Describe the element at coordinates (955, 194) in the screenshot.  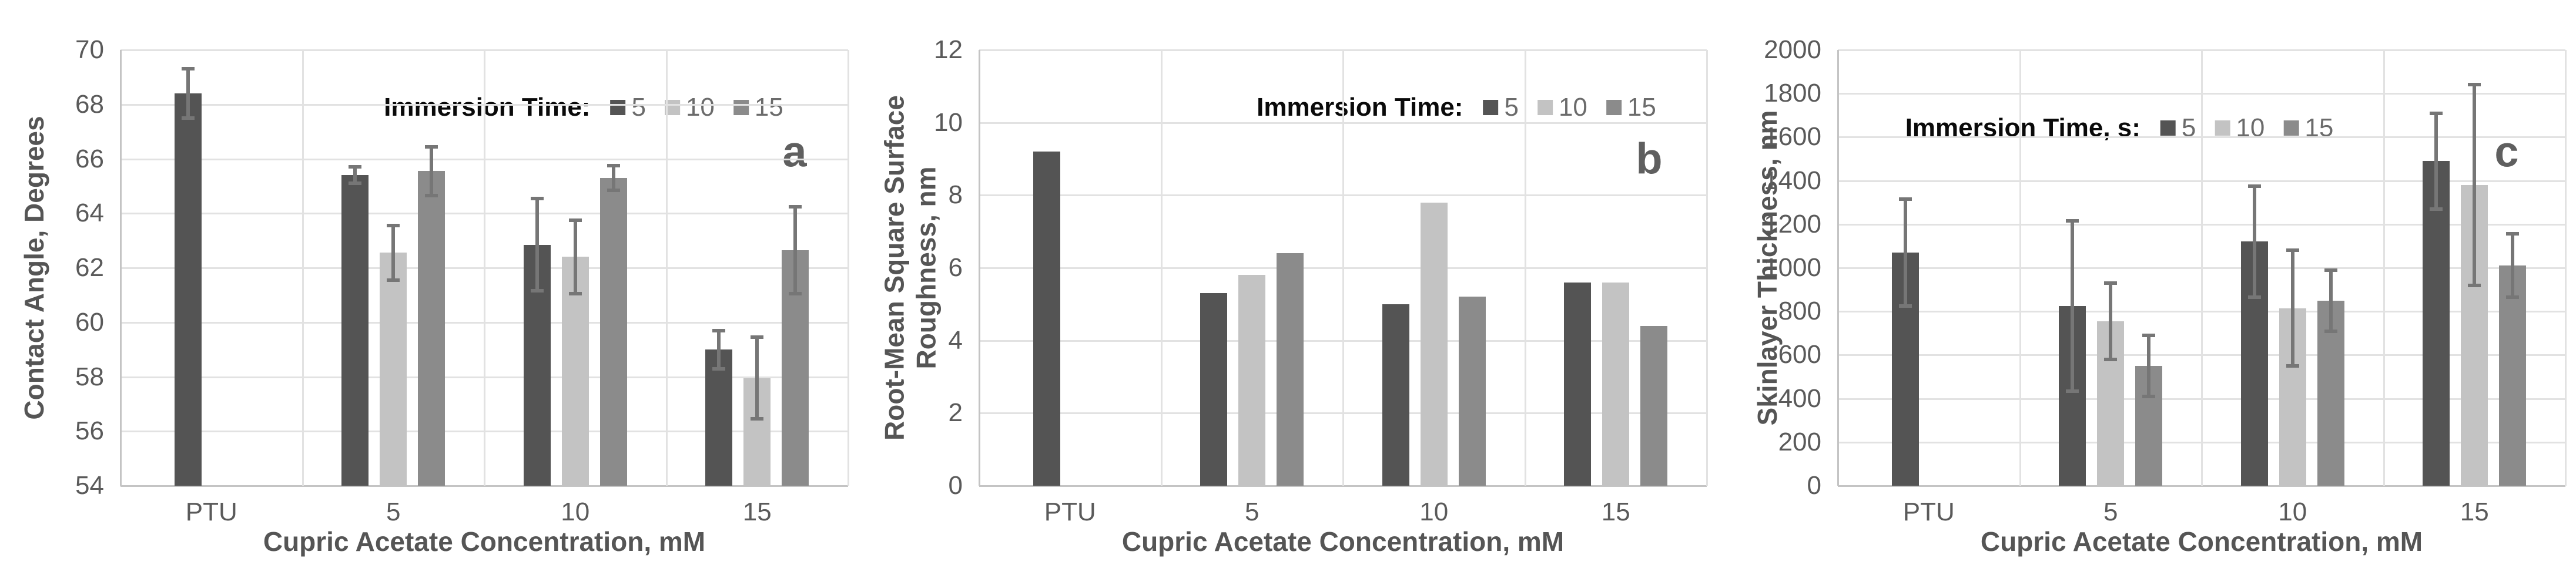
I see `y-tick-label: 8` at that location.